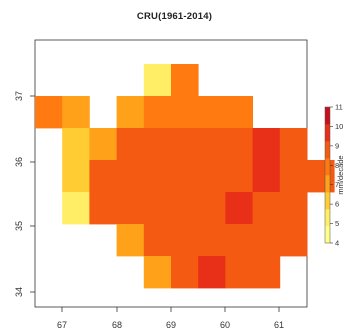 This screenshot has width=349, height=333. What do you see at coordinates (19, 292) in the screenshot?
I see `y-tick-label: 34` at bounding box center [19, 292].